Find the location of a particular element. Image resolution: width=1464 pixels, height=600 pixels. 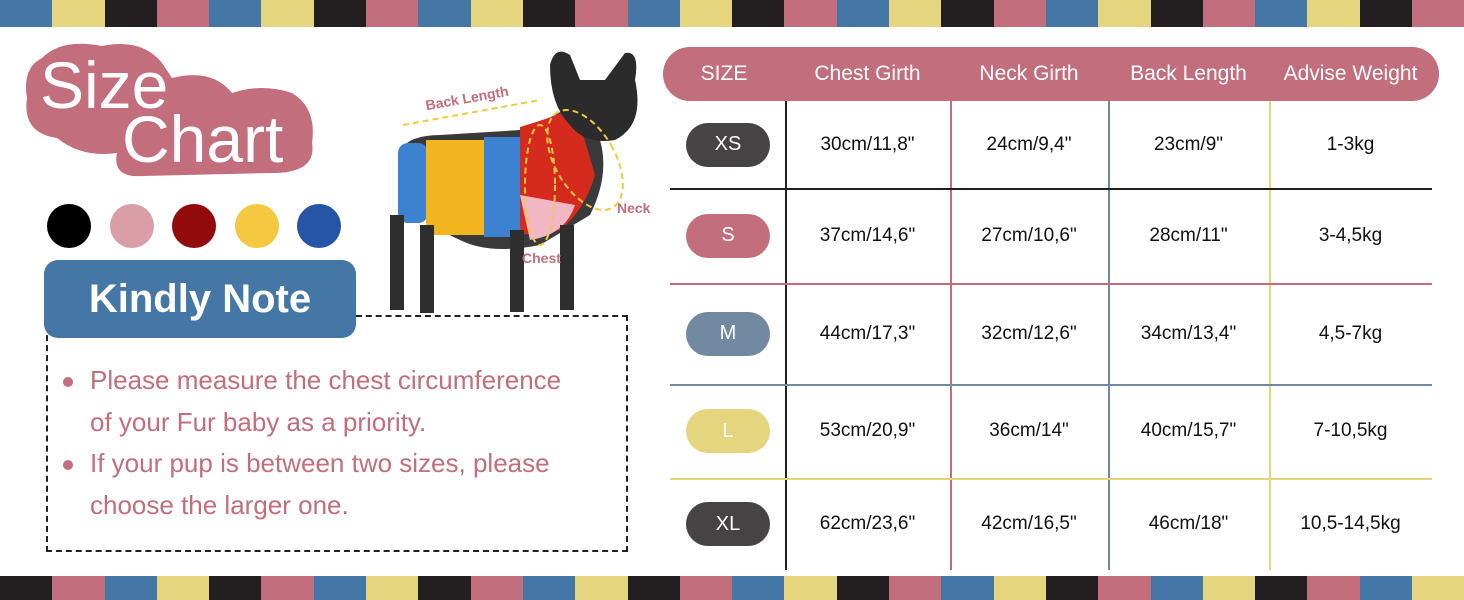

table-cell: 62cm/23,6" is located at coordinates (867, 523).